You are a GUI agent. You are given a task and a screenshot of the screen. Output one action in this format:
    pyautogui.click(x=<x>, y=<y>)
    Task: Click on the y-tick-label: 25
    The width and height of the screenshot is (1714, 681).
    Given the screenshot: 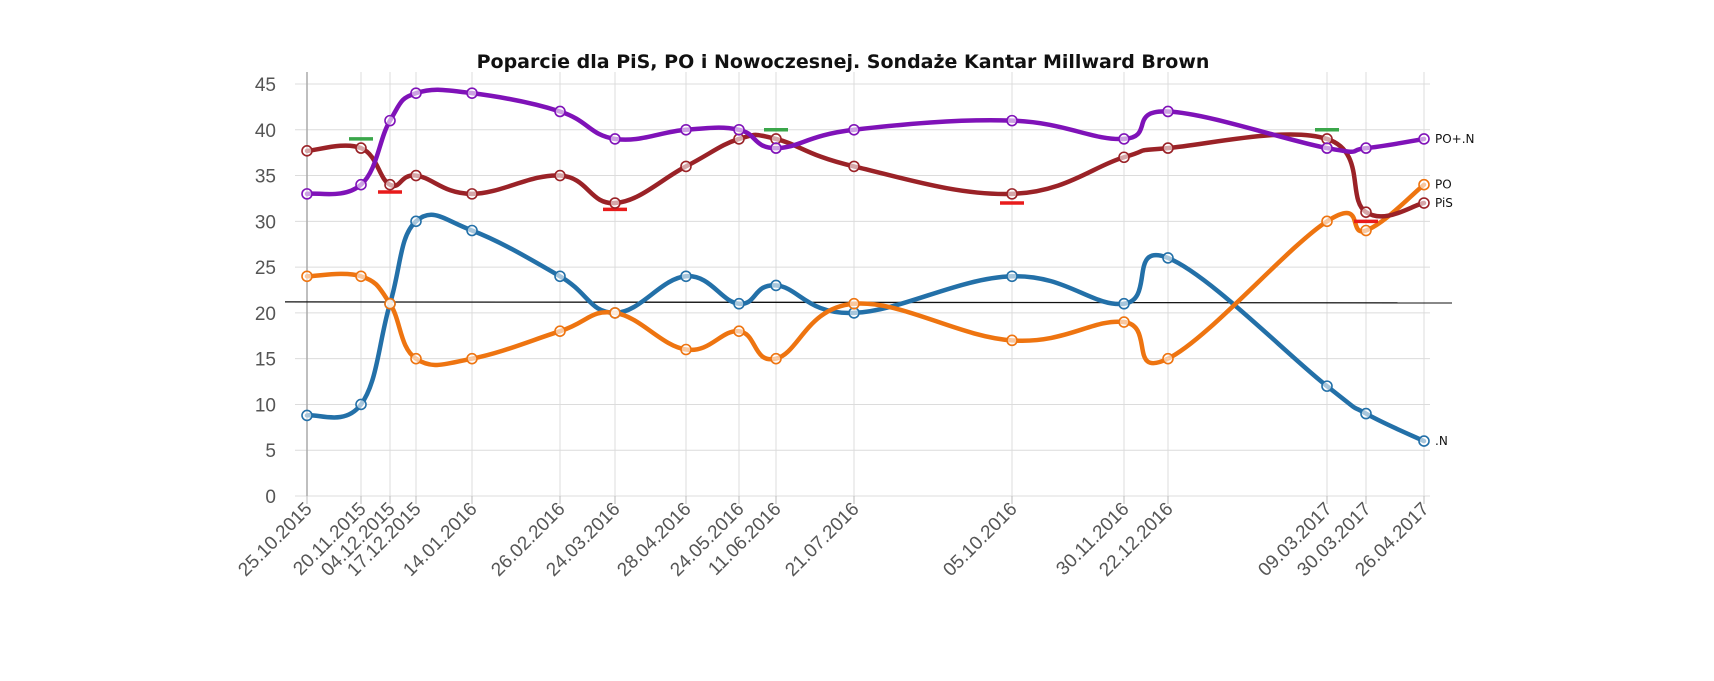 What is the action you would take?
    pyautogui.click(x=265, y=268)
    